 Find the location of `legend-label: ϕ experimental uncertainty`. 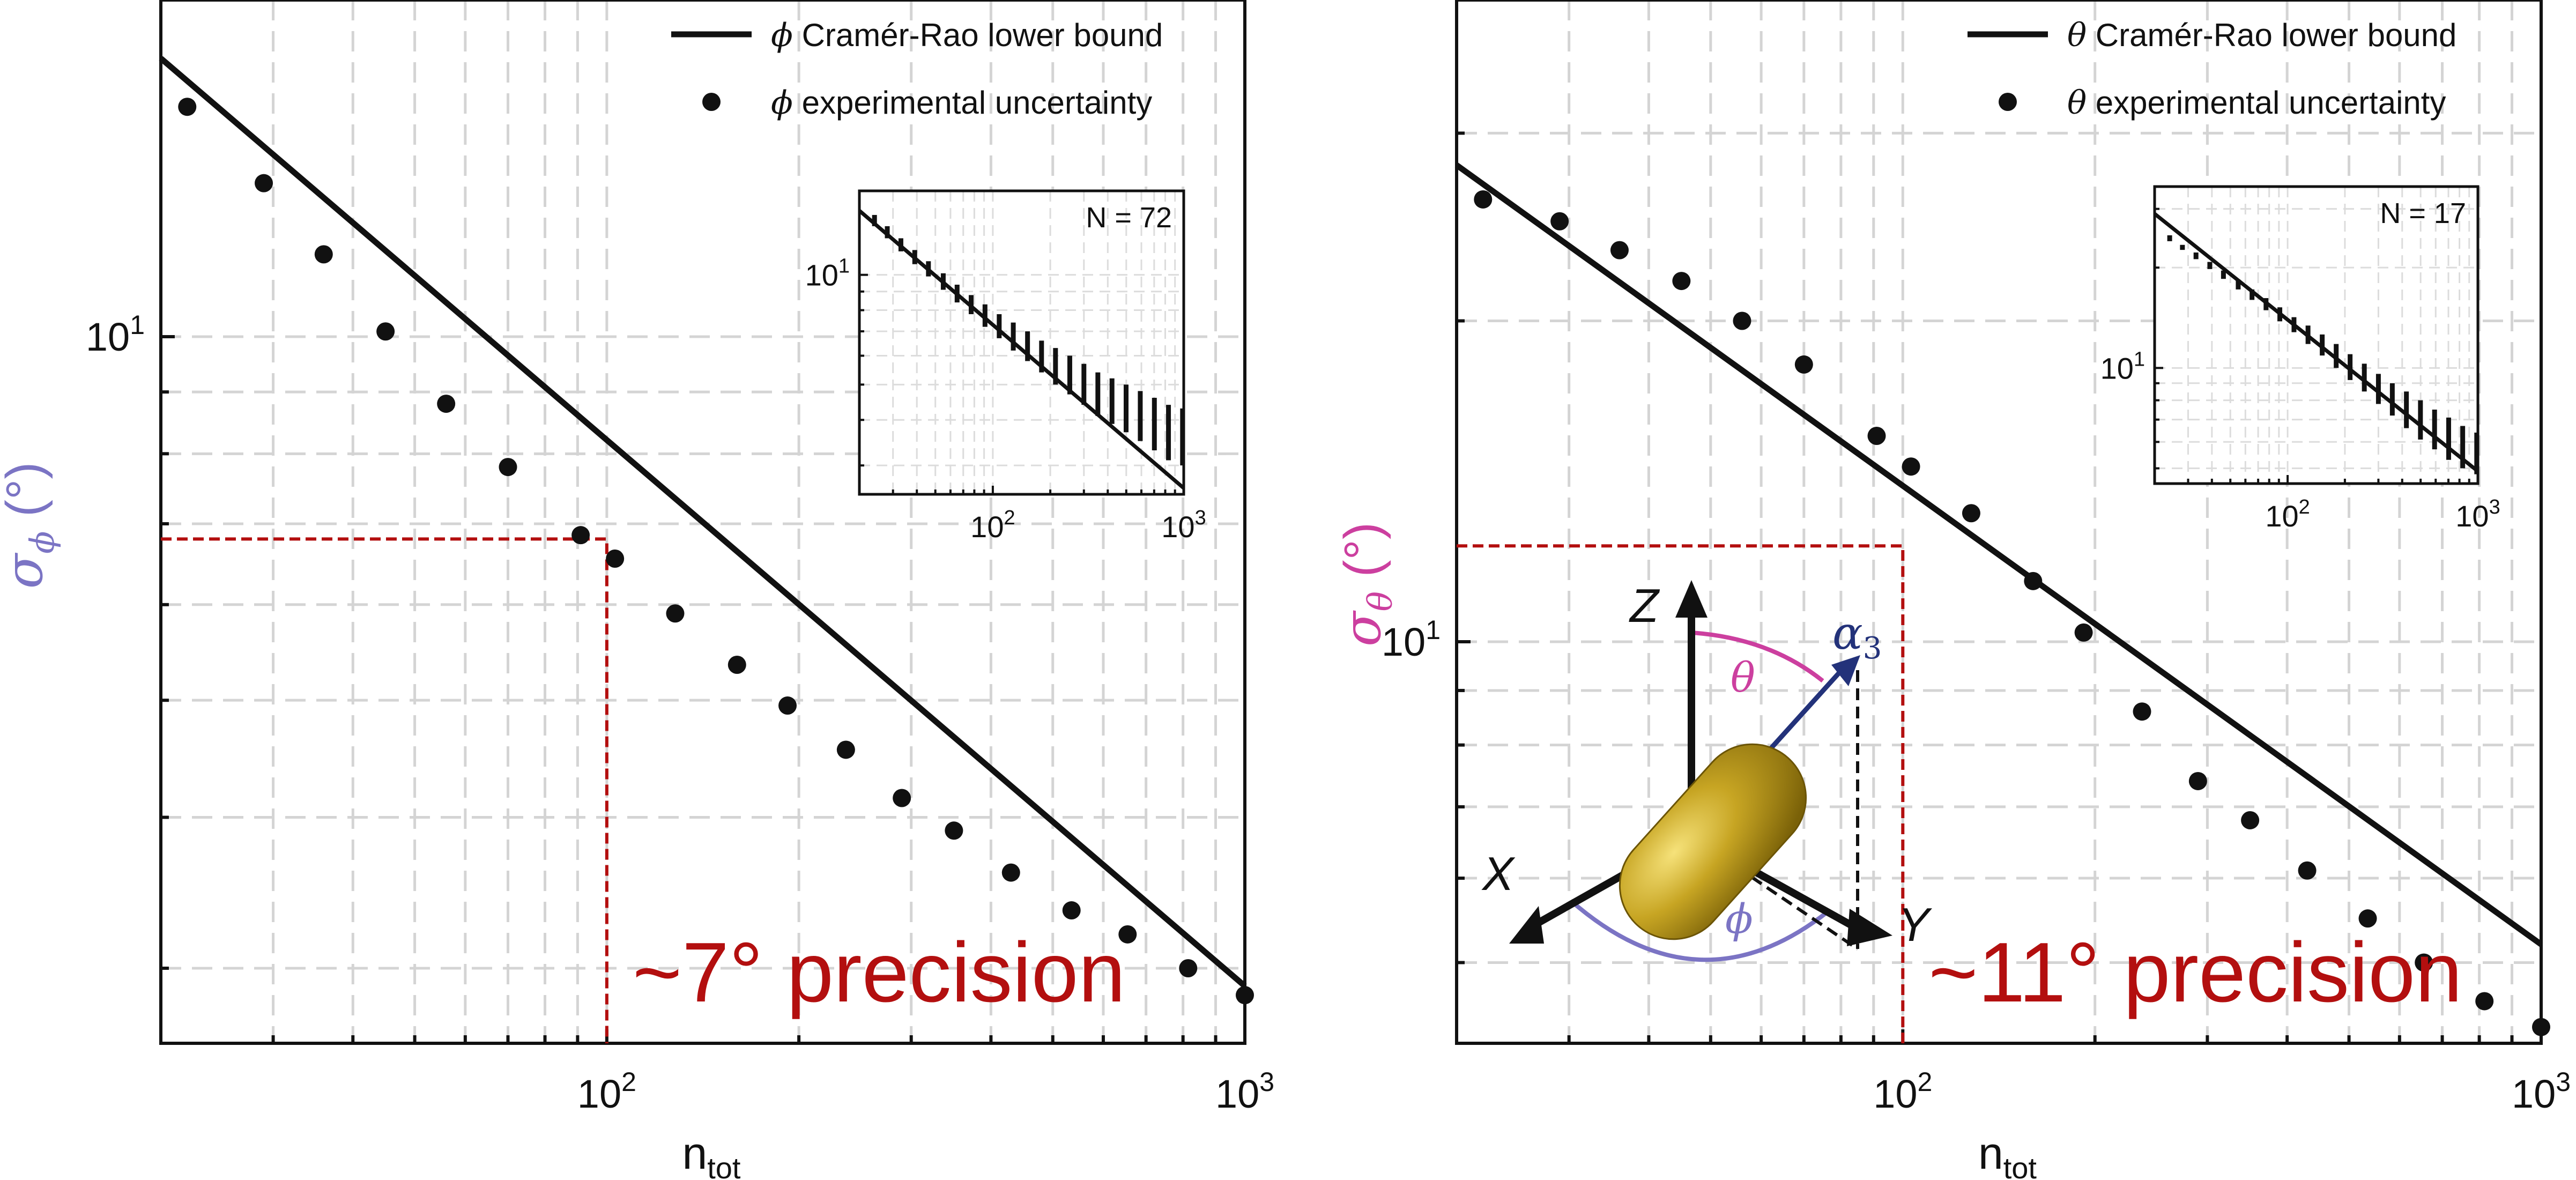

legend-label: ϕ experimental uncertainty is located at coordinates (962, 103).